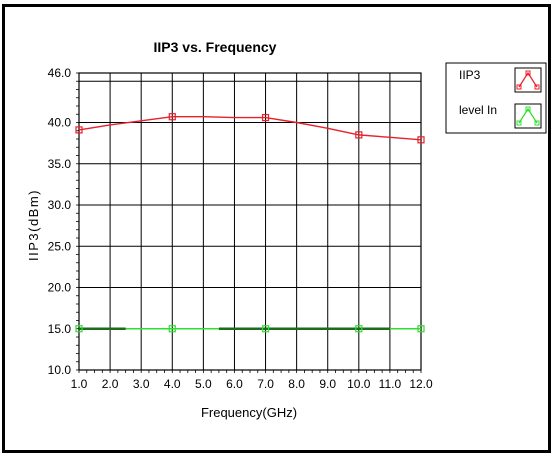 Image resolution: width=560 pixels, height=453 pixels. I want to click on x-tick-label: 7.0, so click(265, 384).